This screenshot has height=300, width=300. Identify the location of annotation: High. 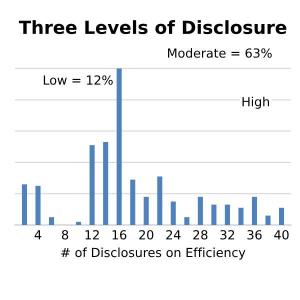
(255, 102).